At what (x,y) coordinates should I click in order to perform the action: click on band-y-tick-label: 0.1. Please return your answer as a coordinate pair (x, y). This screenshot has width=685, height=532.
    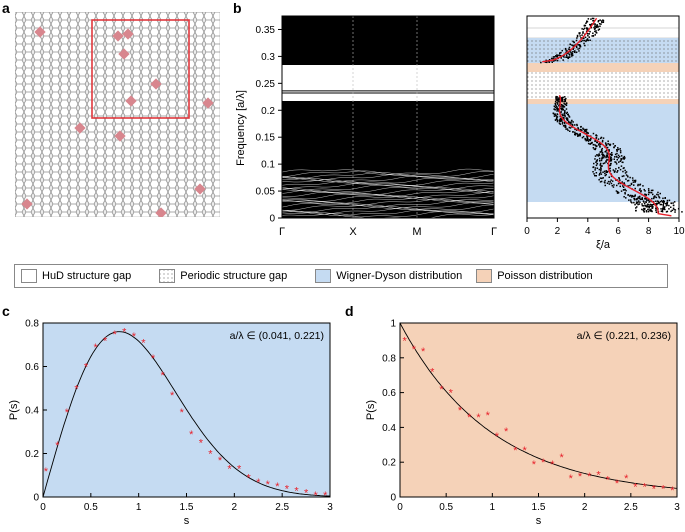
    Looking at the image, I should click on (268, 165).